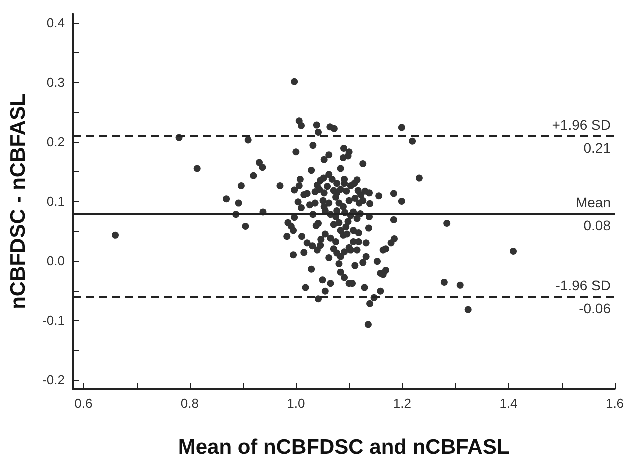 Image resolution: width=633 pixels, height=463 pixels. What do you see at coordinates (402, 403) in the screenshot?
I see `x-tick-label: 1.2` at bounding box center [402, 403].